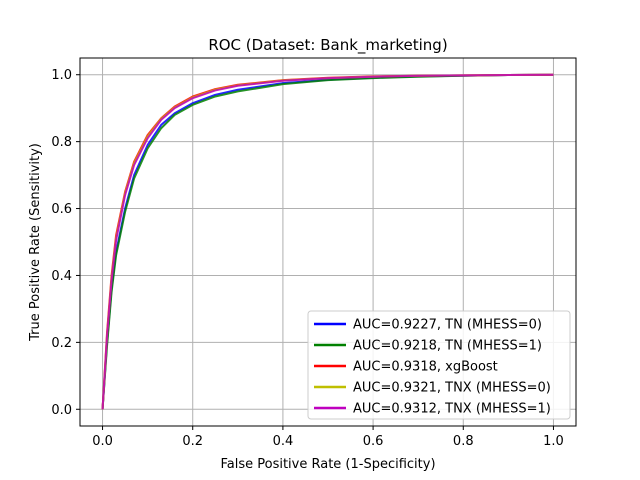  I want to click on y-tick-label: 0.4, so click(61, 276).